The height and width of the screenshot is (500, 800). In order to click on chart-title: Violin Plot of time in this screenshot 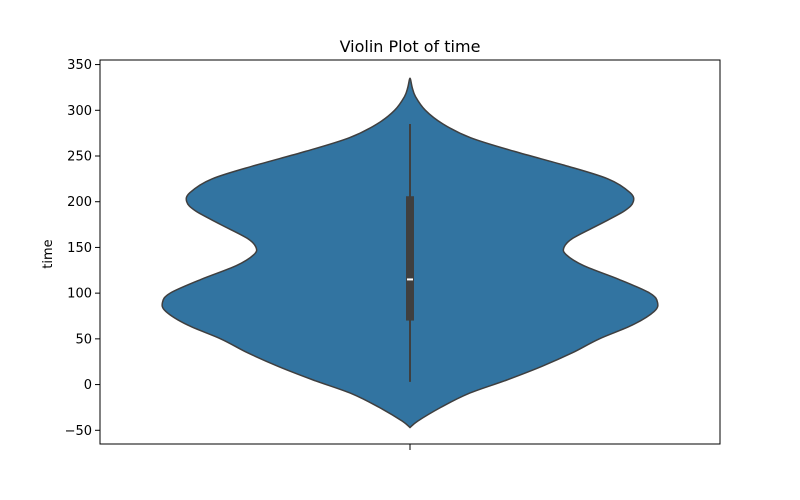, I will do `click(410, 46)`.